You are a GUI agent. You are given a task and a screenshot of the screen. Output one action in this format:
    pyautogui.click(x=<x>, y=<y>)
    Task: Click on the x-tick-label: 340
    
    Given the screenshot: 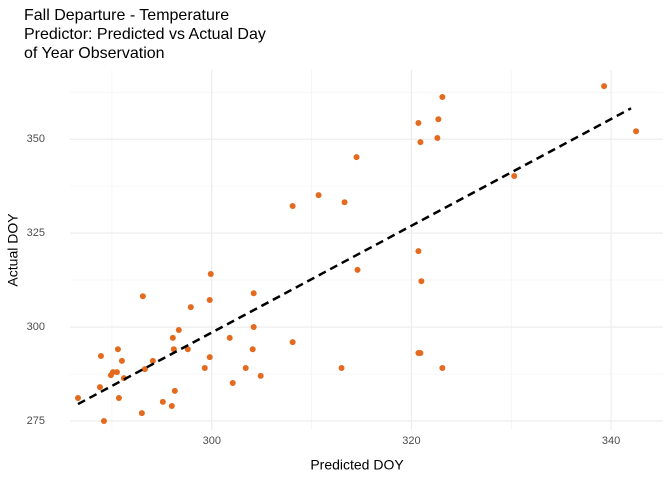 What is the action you would take?
    pyautogui.click(x=611, y=441)
    